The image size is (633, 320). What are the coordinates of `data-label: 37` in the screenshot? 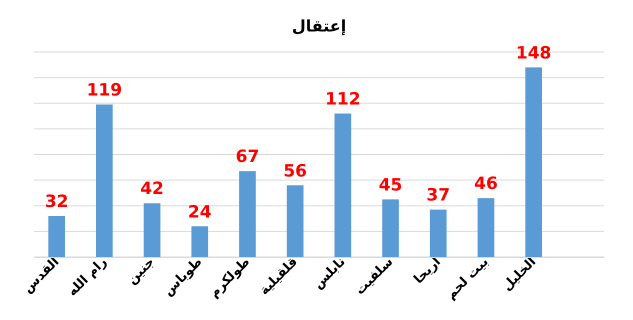 It's located at (438, 196).